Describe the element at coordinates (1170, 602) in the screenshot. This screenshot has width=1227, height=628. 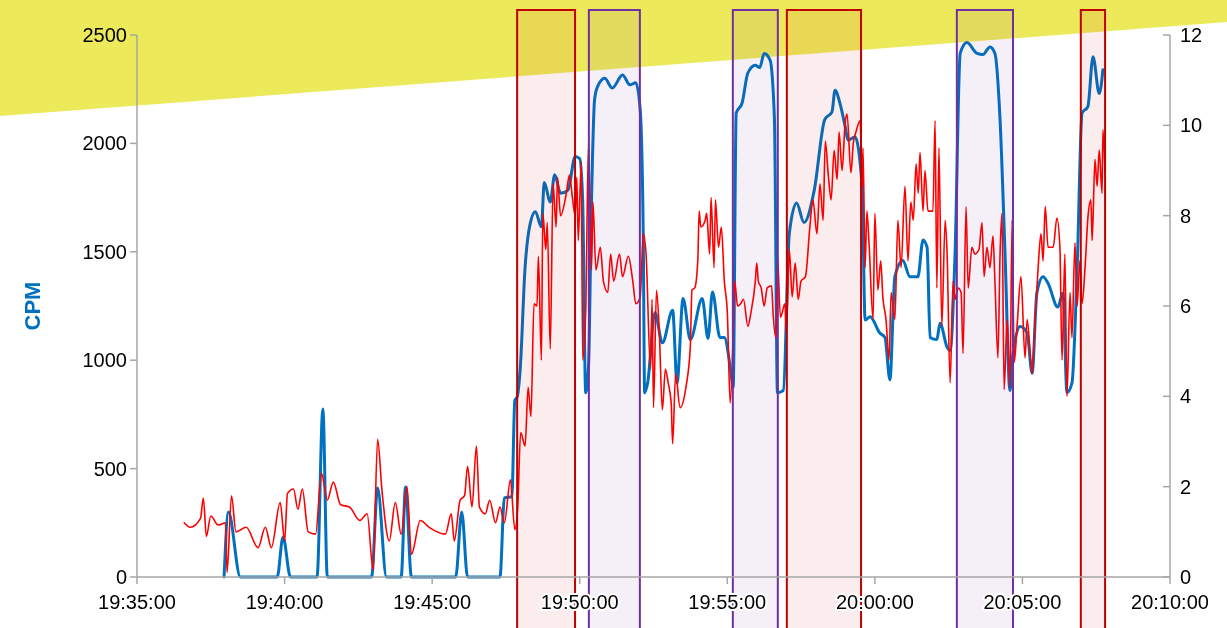
I see `x-tick-label: 20:10:00` at that location.